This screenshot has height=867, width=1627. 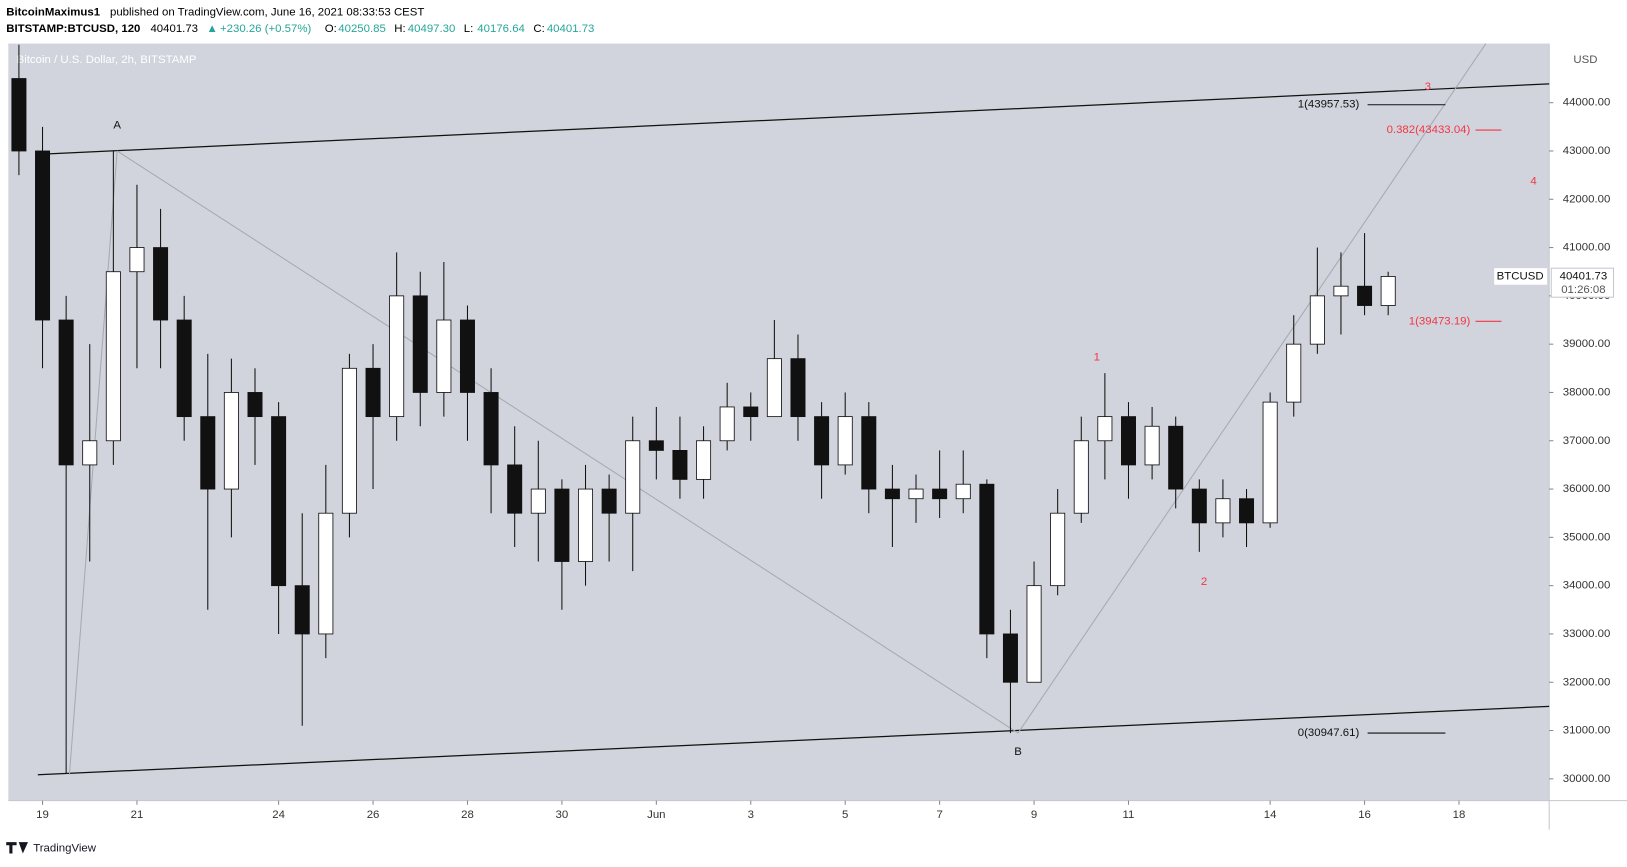 What do you see at coordinates (1587, 634) in the screenshot?
I see `y-tick-label: 33000.00` at bounding box center [1587, 634].